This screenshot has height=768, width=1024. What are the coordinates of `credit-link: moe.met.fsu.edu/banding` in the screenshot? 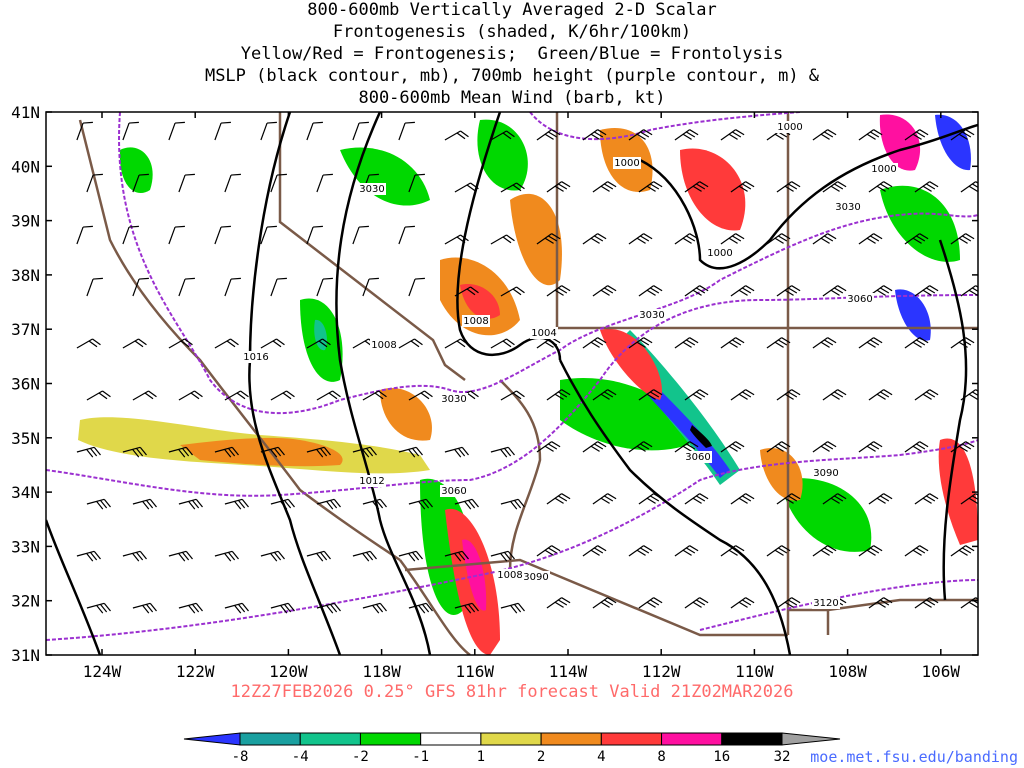 It's located at (914, 757).